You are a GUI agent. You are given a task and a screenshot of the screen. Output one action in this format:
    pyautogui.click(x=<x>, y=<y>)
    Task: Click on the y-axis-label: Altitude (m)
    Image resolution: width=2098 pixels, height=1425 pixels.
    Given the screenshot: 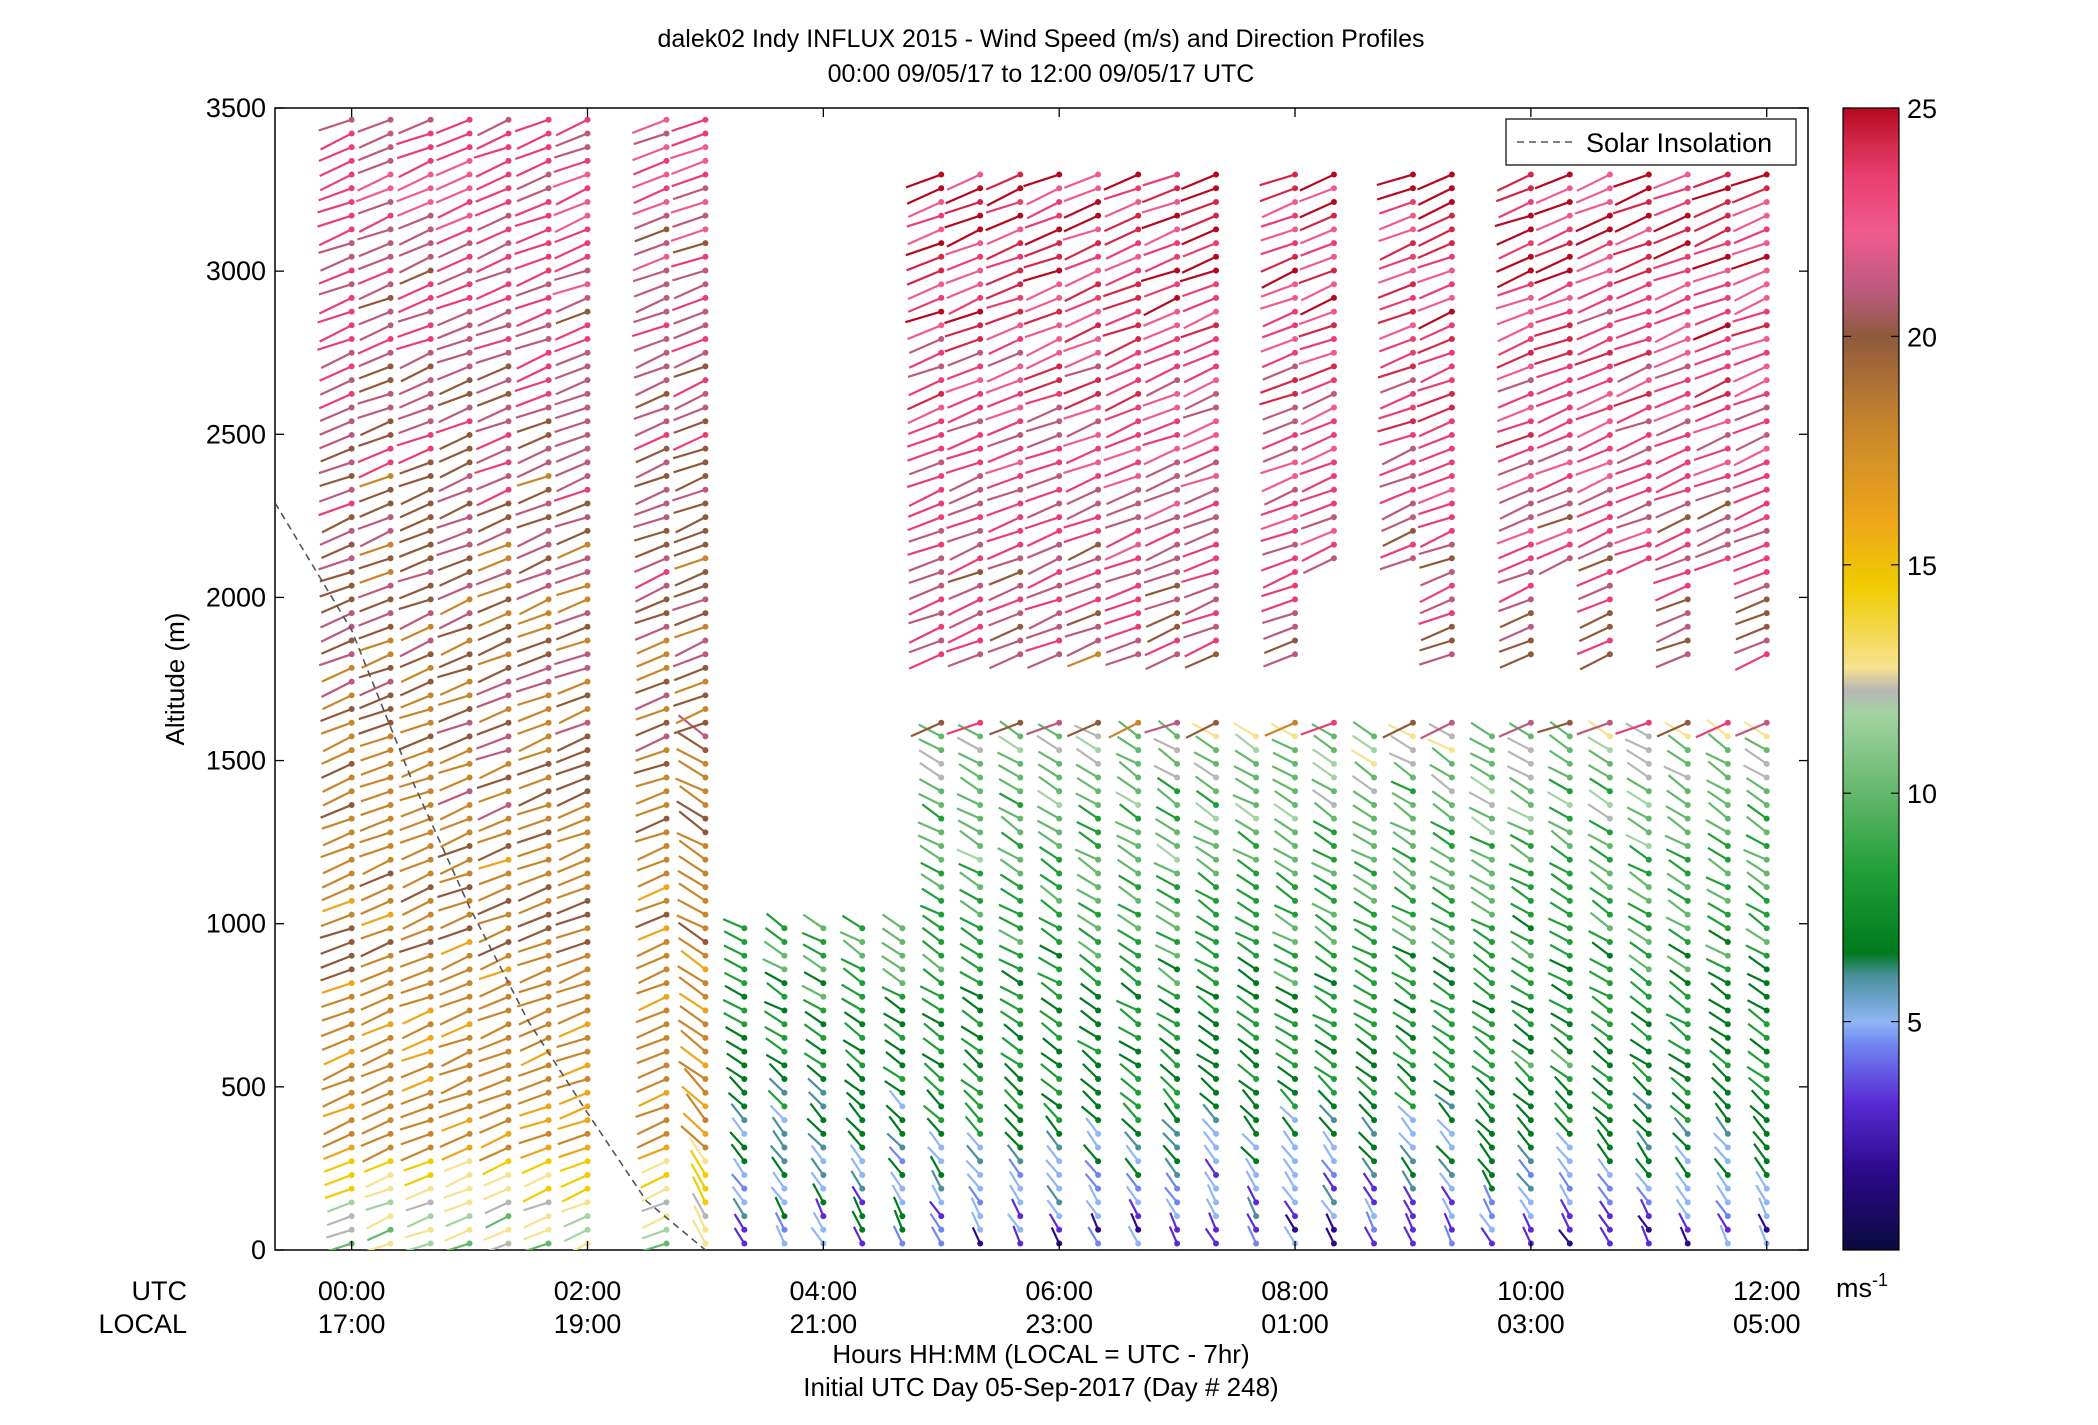 What is the action you would take?
    pyautogui.click(x=175, y=679)
    